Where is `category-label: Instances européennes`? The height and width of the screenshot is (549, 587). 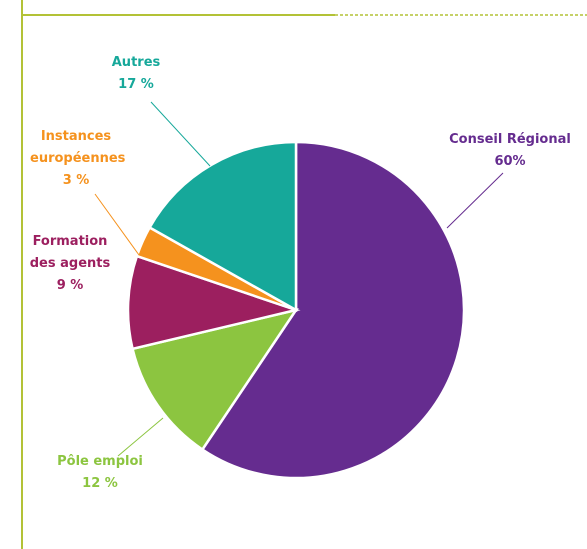
category-label: Instances européennes is located at coordinates (78, 147).